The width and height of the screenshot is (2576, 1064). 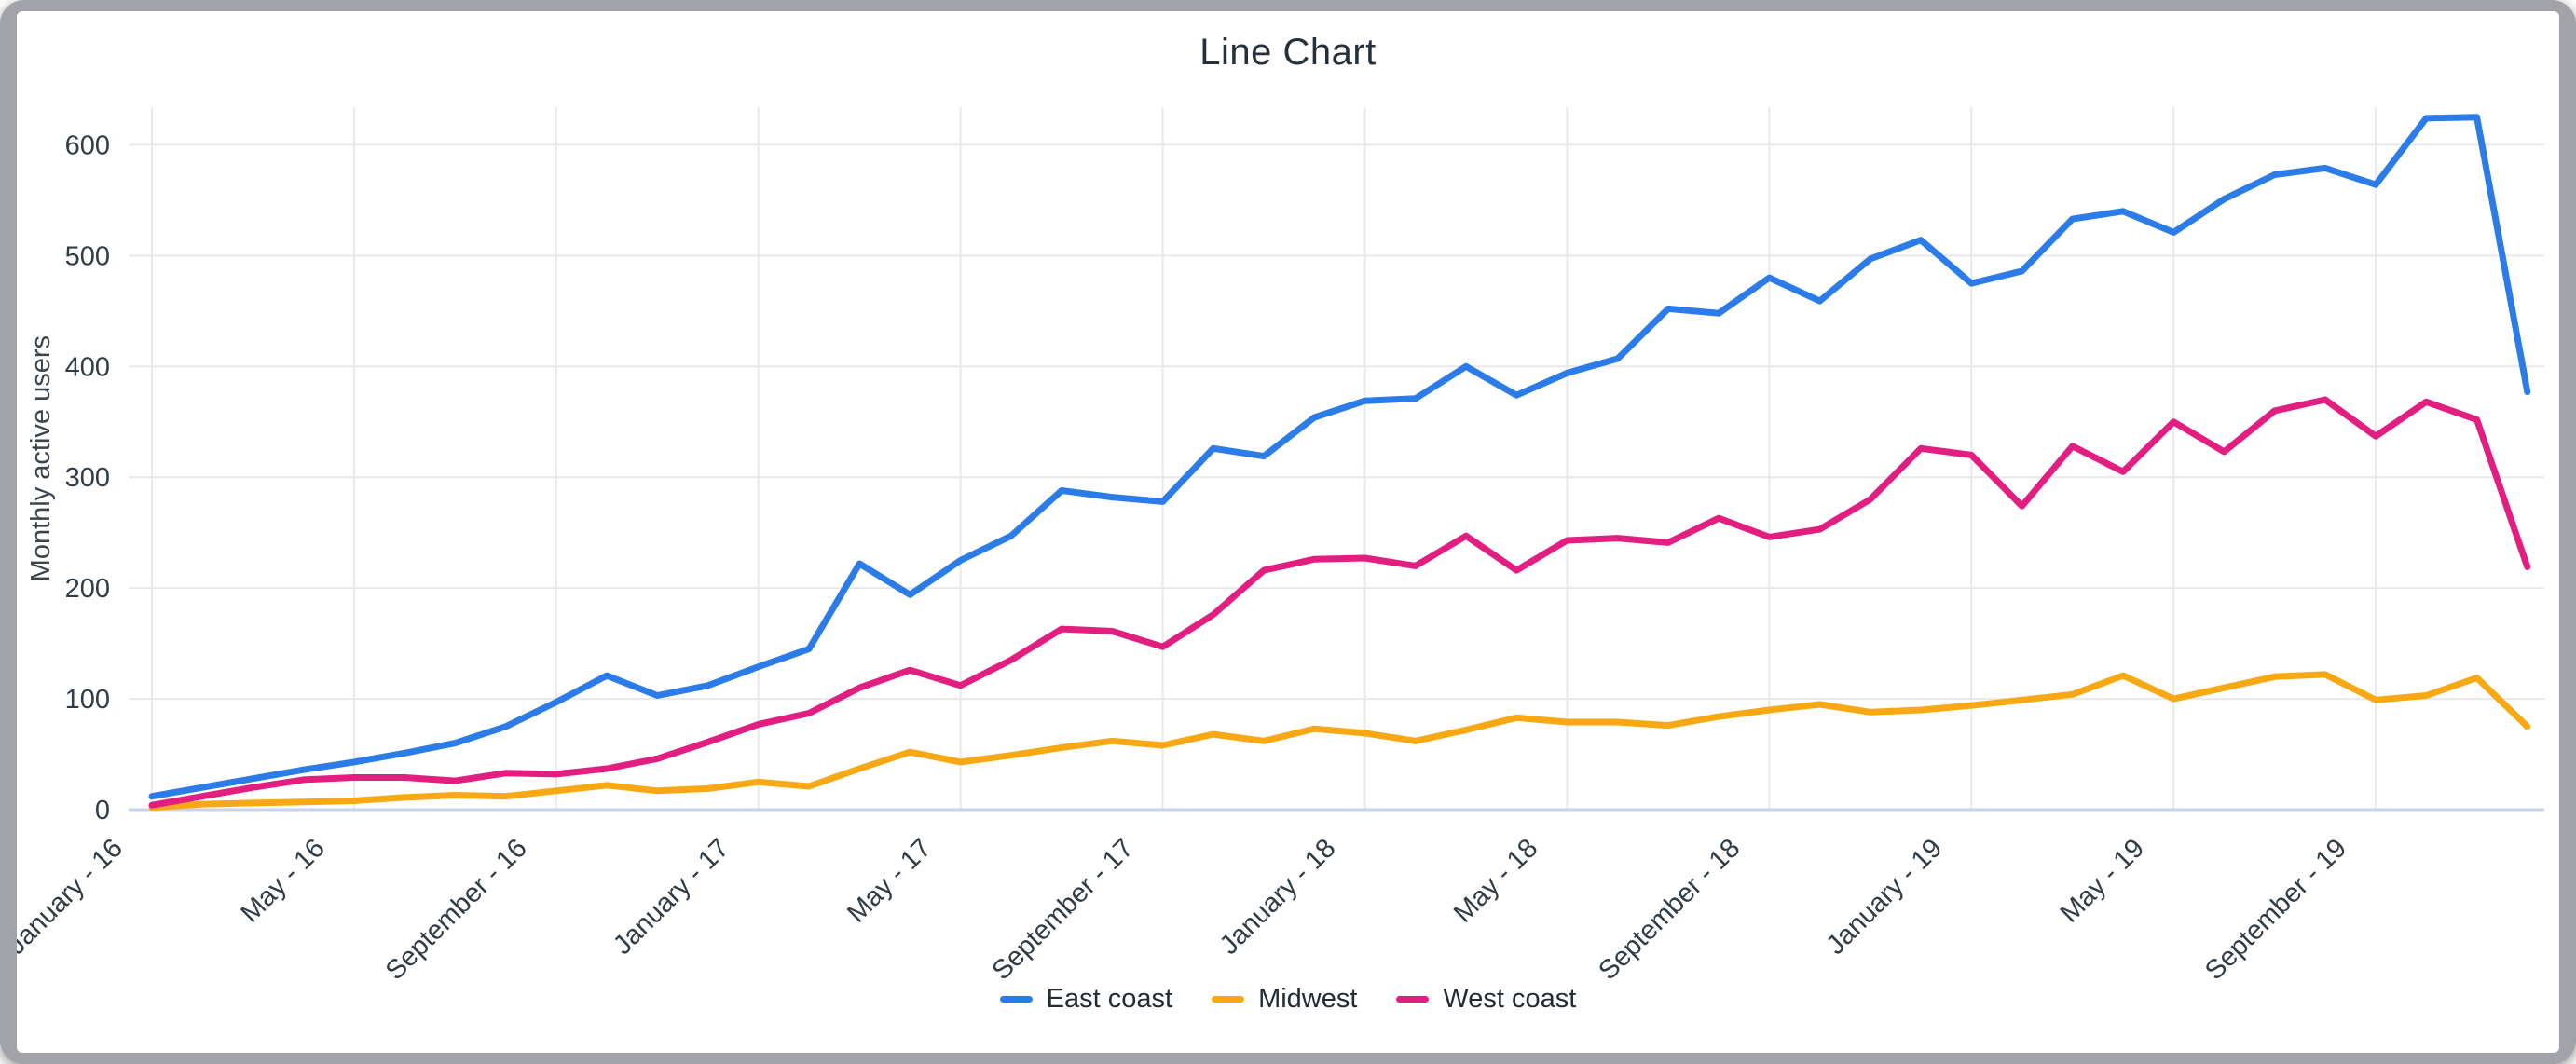 I want to click on x-tick-label: September - 18, so click(x=1669, y=909).